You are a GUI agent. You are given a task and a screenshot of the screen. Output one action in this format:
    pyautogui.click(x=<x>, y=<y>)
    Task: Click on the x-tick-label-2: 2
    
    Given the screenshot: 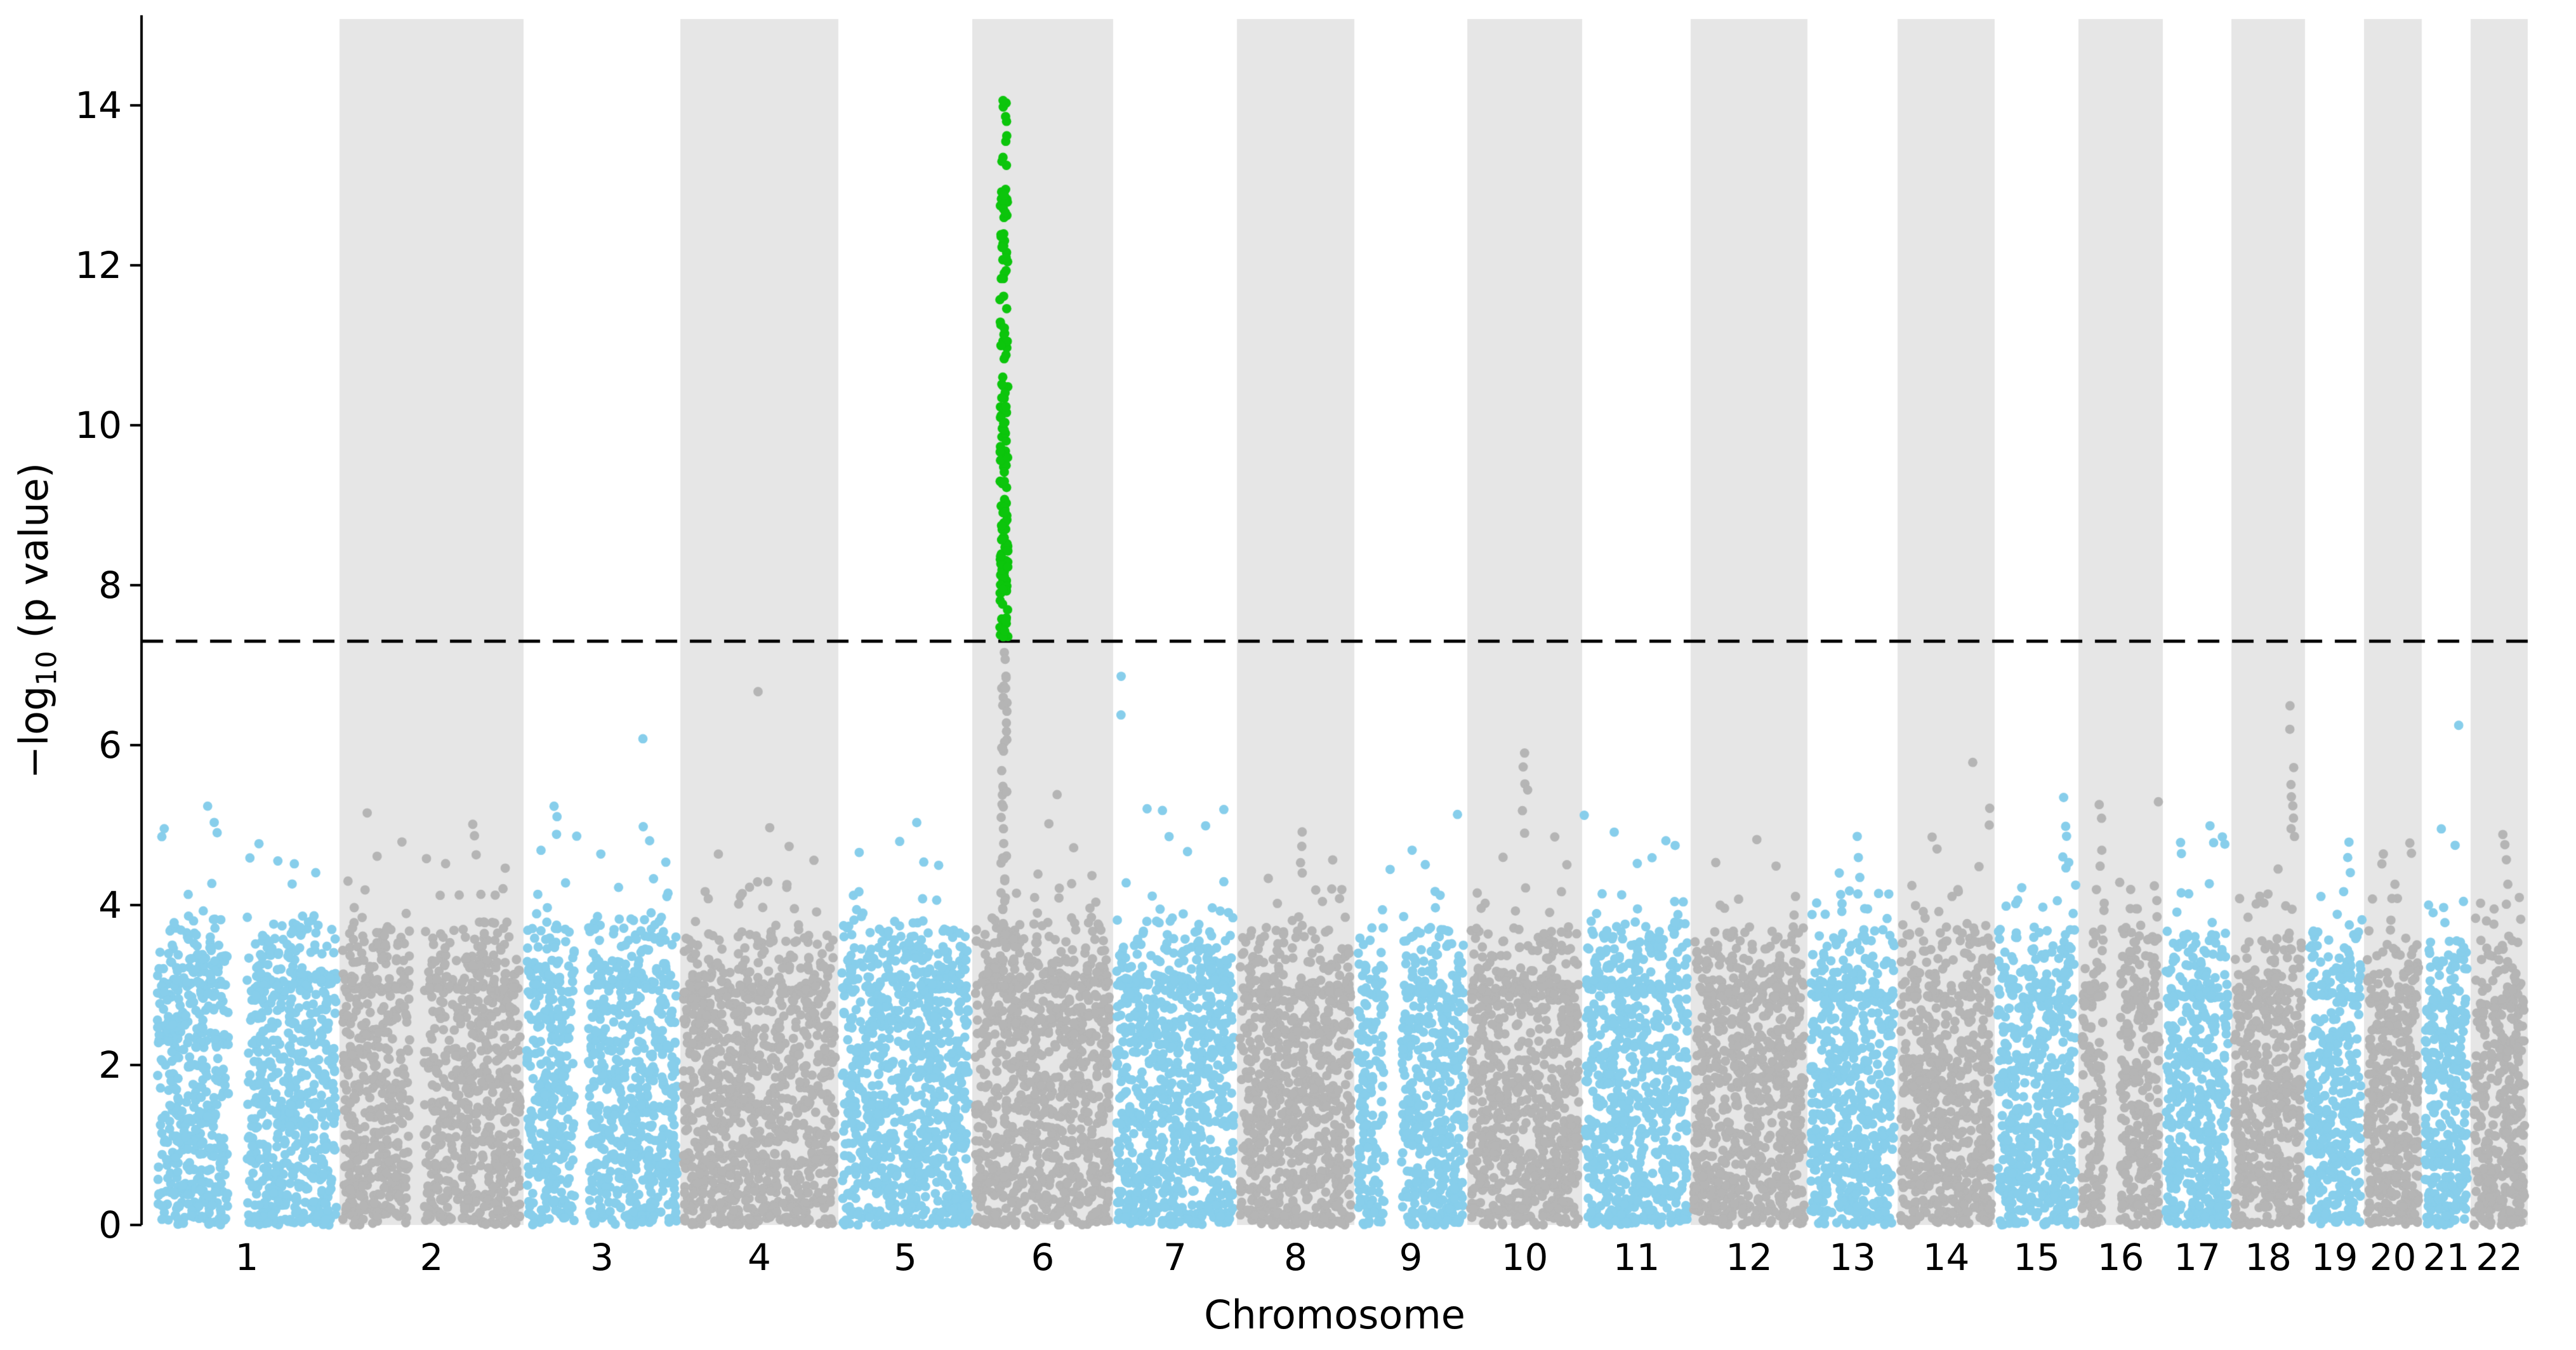 What is the action you would take?
    pyautogui.click(x=432, y=1257)
    